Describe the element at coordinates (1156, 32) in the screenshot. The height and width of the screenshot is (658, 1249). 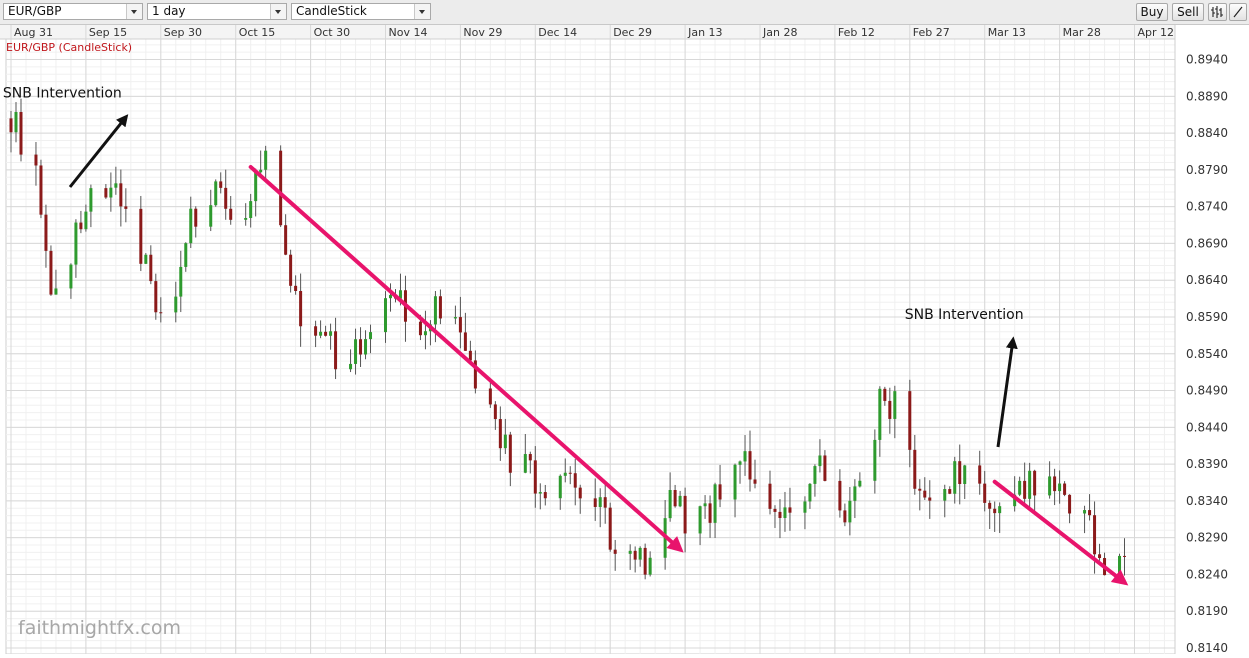
I see `x-tick-label: Apr 12` at that location.